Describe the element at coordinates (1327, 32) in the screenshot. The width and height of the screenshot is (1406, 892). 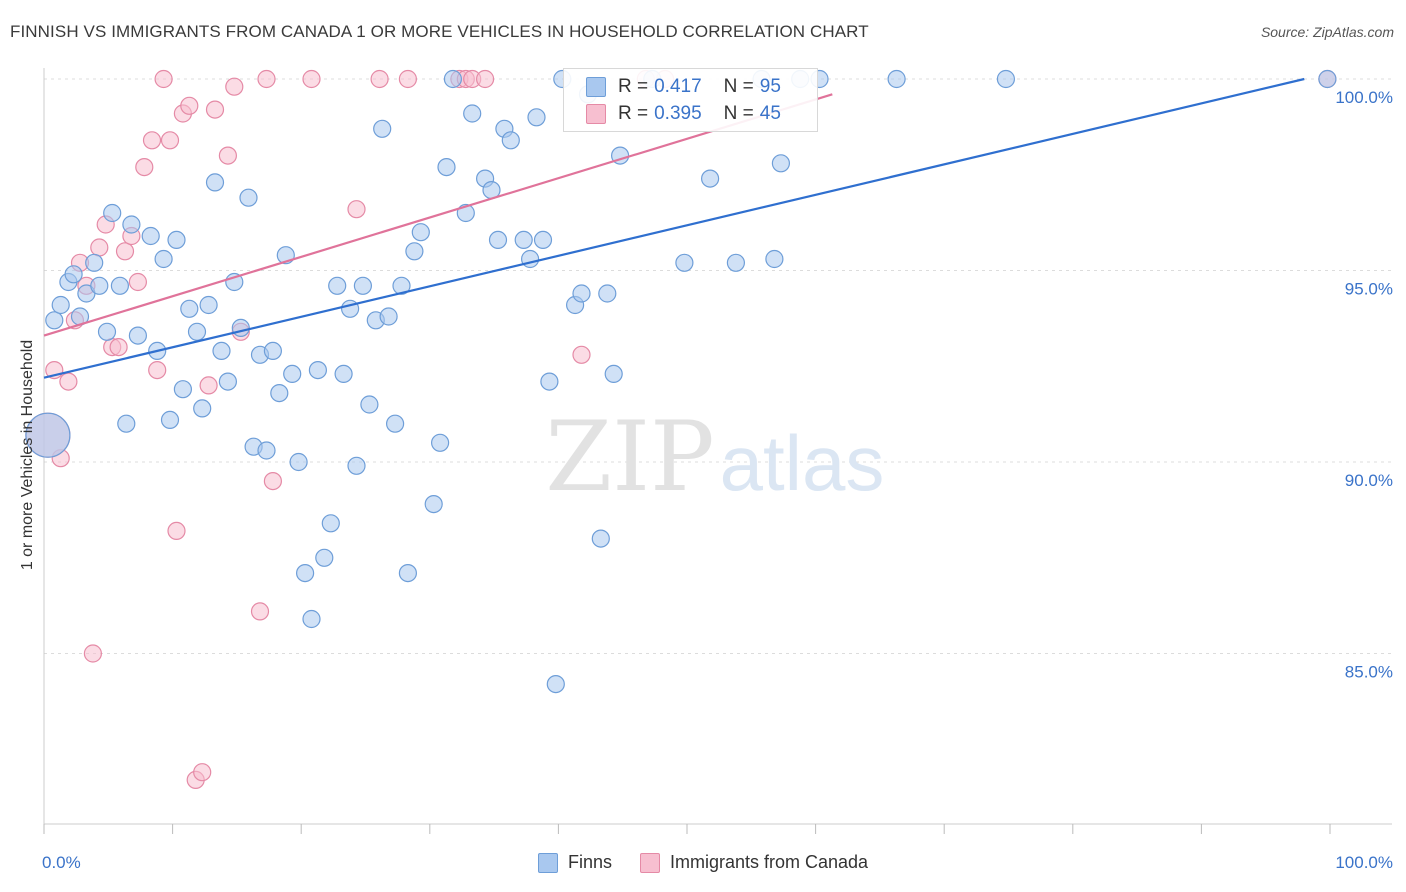
I see `source-credit: Source: ZipAtlas.com` at that location.